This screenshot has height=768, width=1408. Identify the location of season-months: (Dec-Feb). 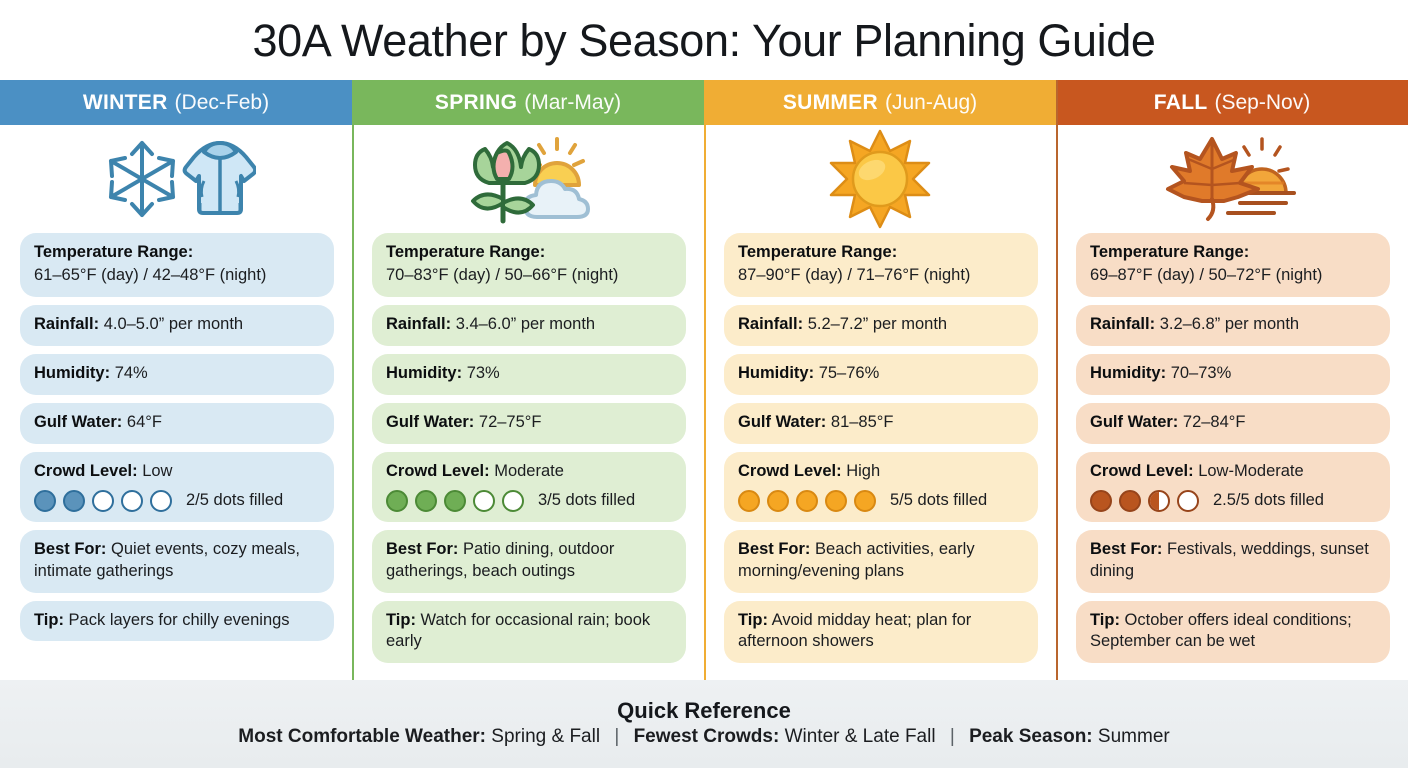
(222, 102).